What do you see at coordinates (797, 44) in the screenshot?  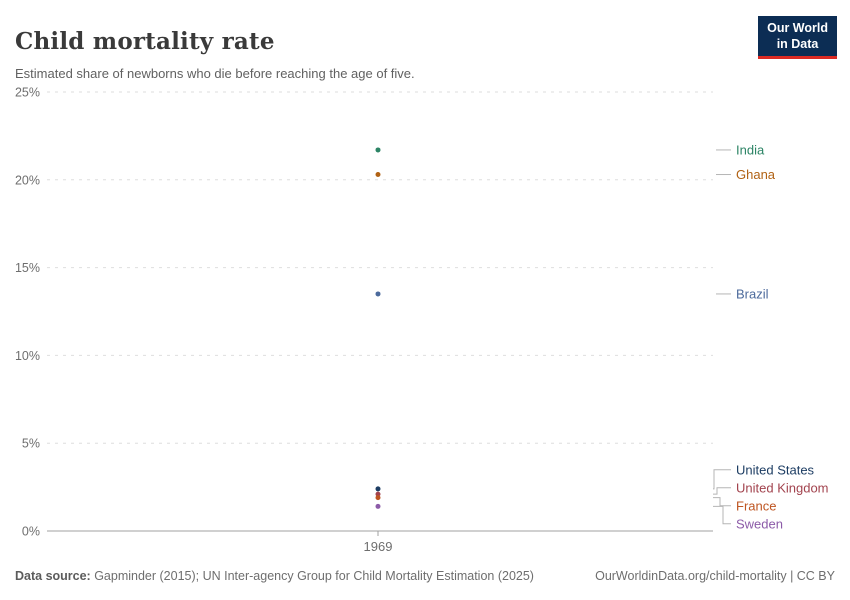 I see `owid-logo-line2: in Data` at bounding box center [797, 44].